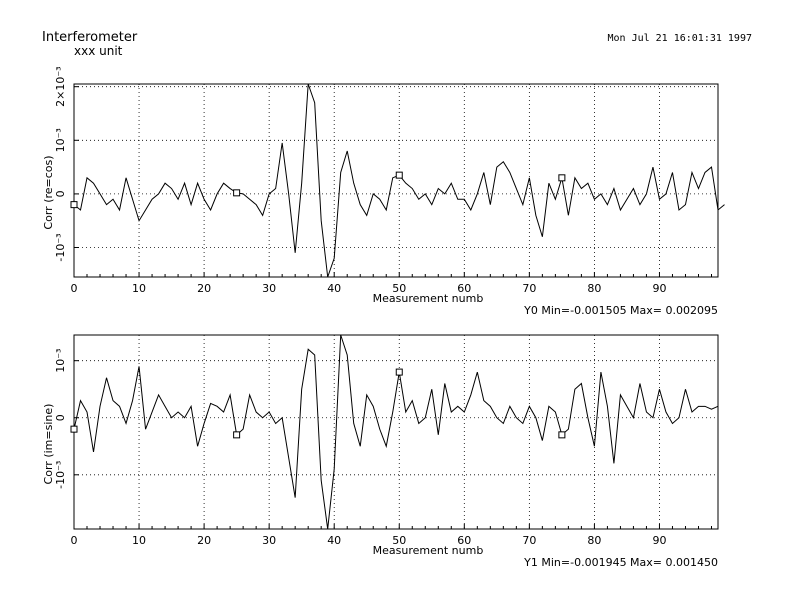  I want to click on min-max-readout: Y0 Min=-0.001505 Max= 0.002095, so click(620, 310).